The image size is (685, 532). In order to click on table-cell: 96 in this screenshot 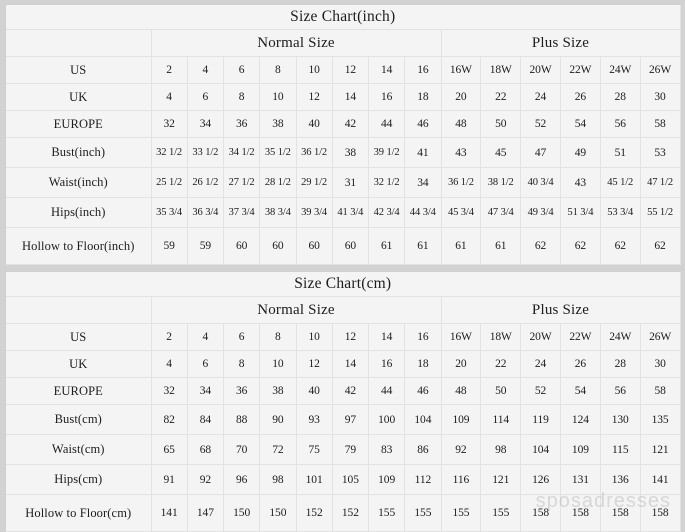, I will do `click(241, 479)`.